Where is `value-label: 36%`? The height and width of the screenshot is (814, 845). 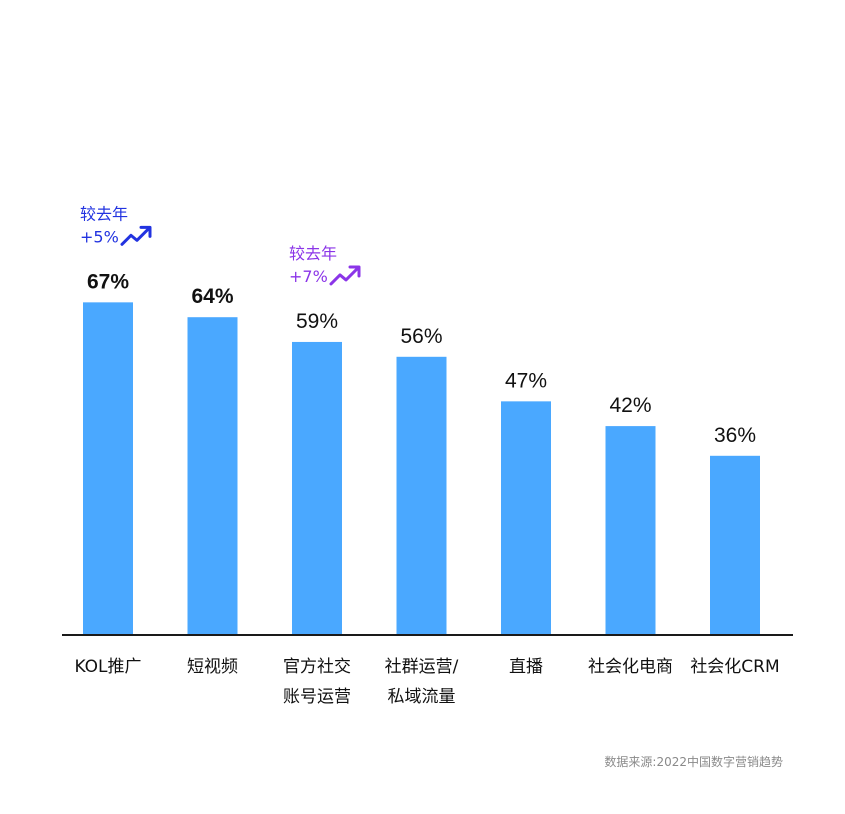 value-label: 36% is located at coordinates (735, 435).